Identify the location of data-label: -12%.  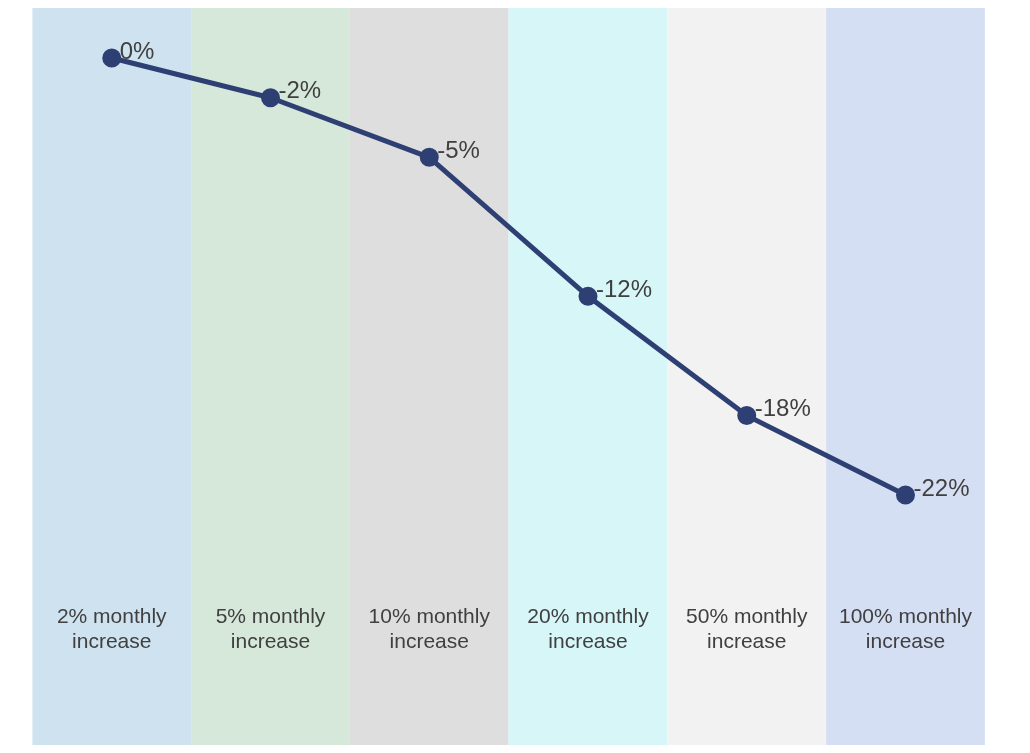
(624, 288).